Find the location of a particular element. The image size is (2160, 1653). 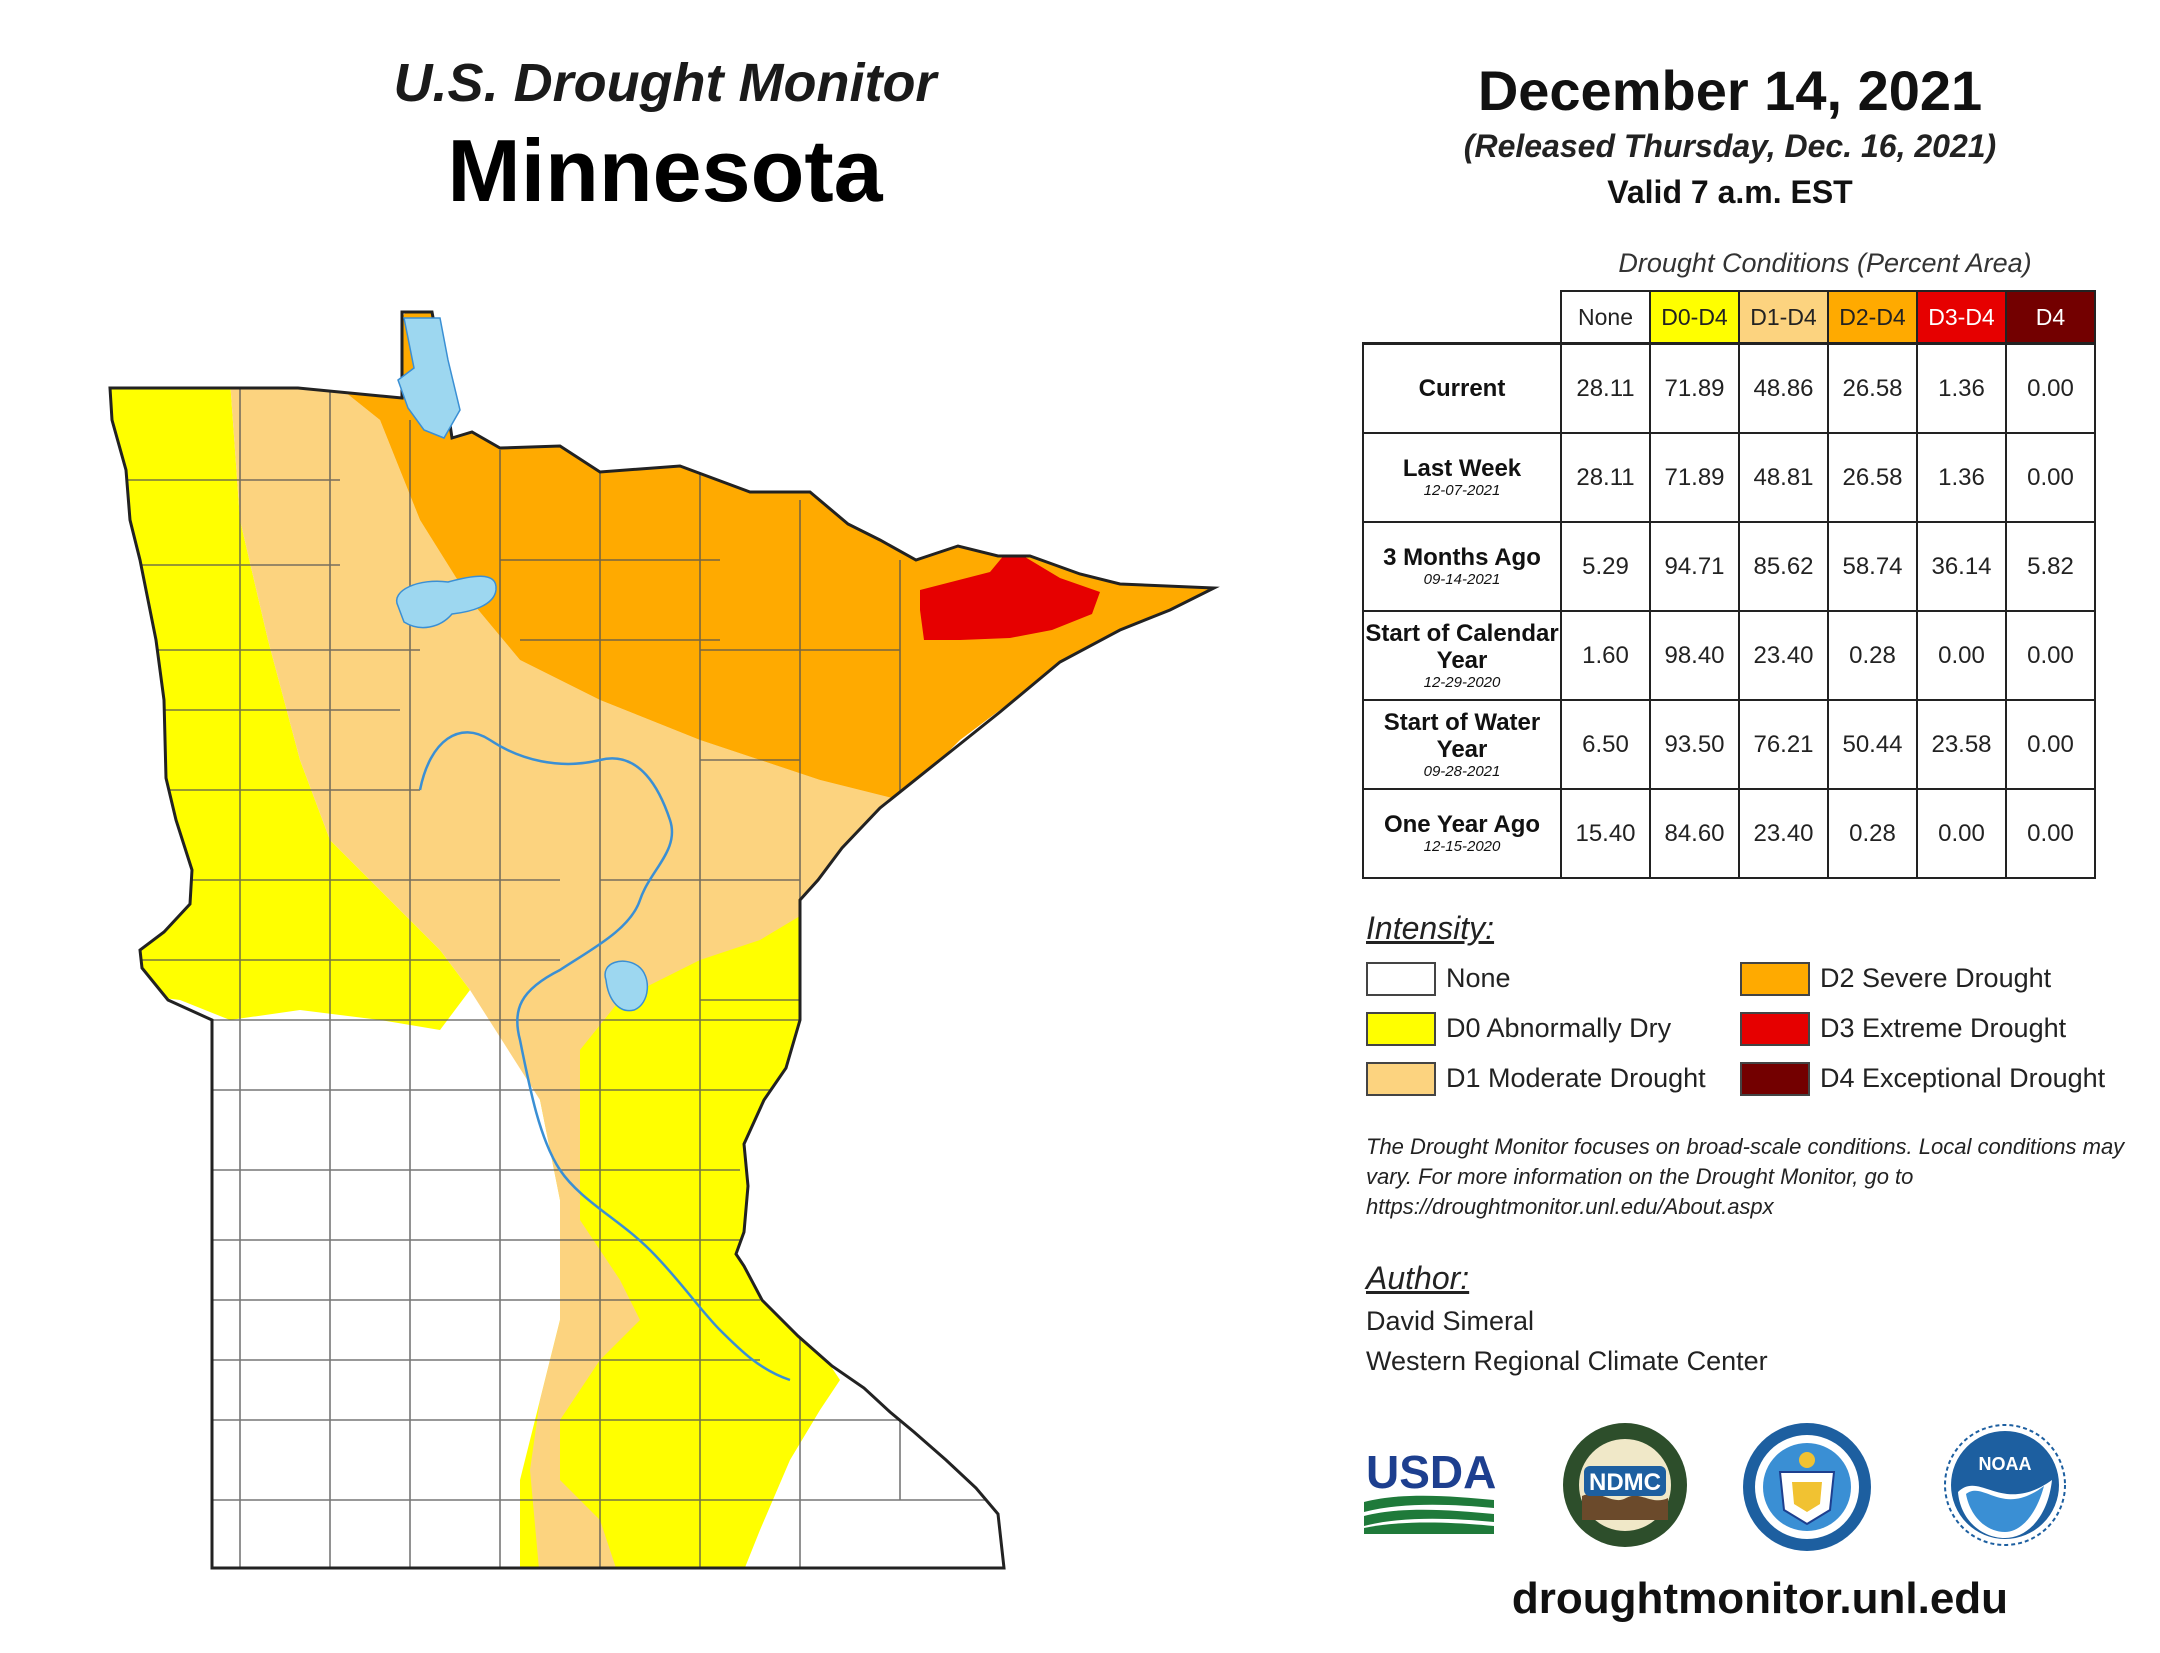

table-cell: 48.86 is located at coordinates (1783, 388).